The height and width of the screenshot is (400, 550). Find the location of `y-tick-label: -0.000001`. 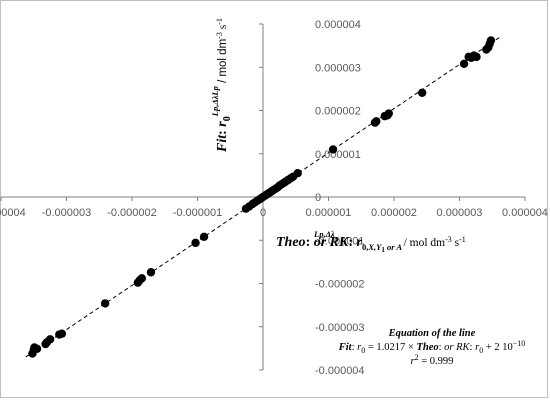

y-tick-label: -0.000001 is located at coordinates (340, 241).